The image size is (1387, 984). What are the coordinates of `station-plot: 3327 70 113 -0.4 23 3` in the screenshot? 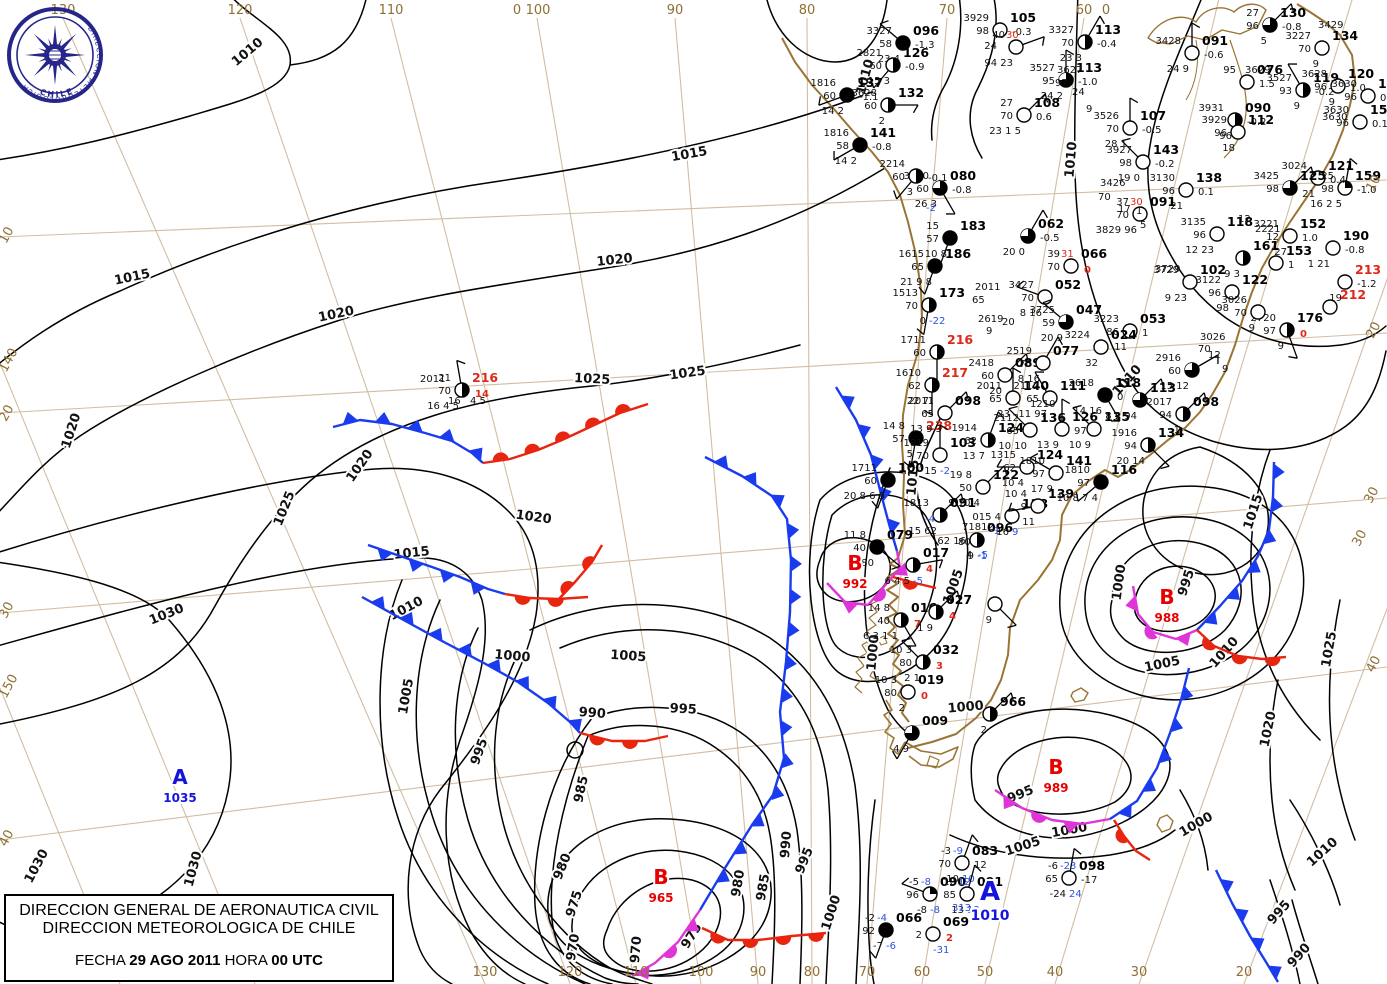 It's located at (1085, 39).